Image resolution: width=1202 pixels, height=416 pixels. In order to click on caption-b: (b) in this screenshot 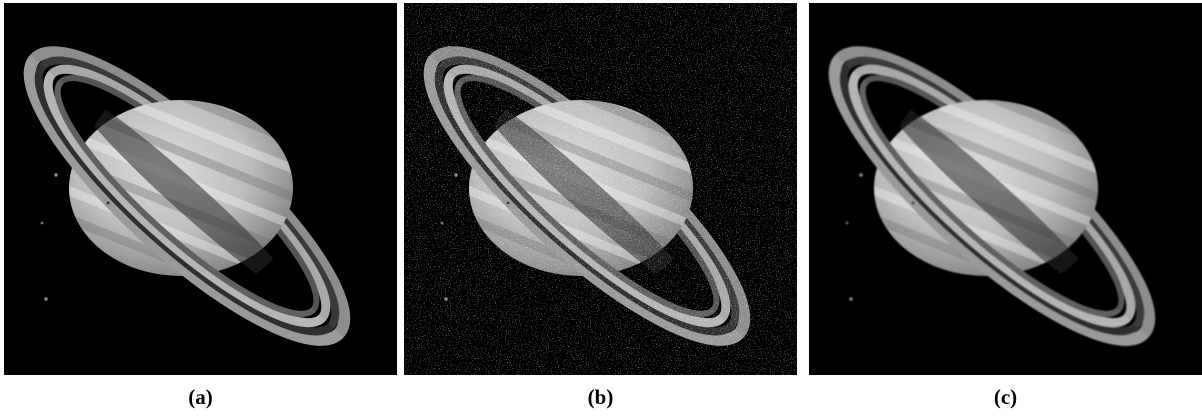, I will do `click(600, 397)`.